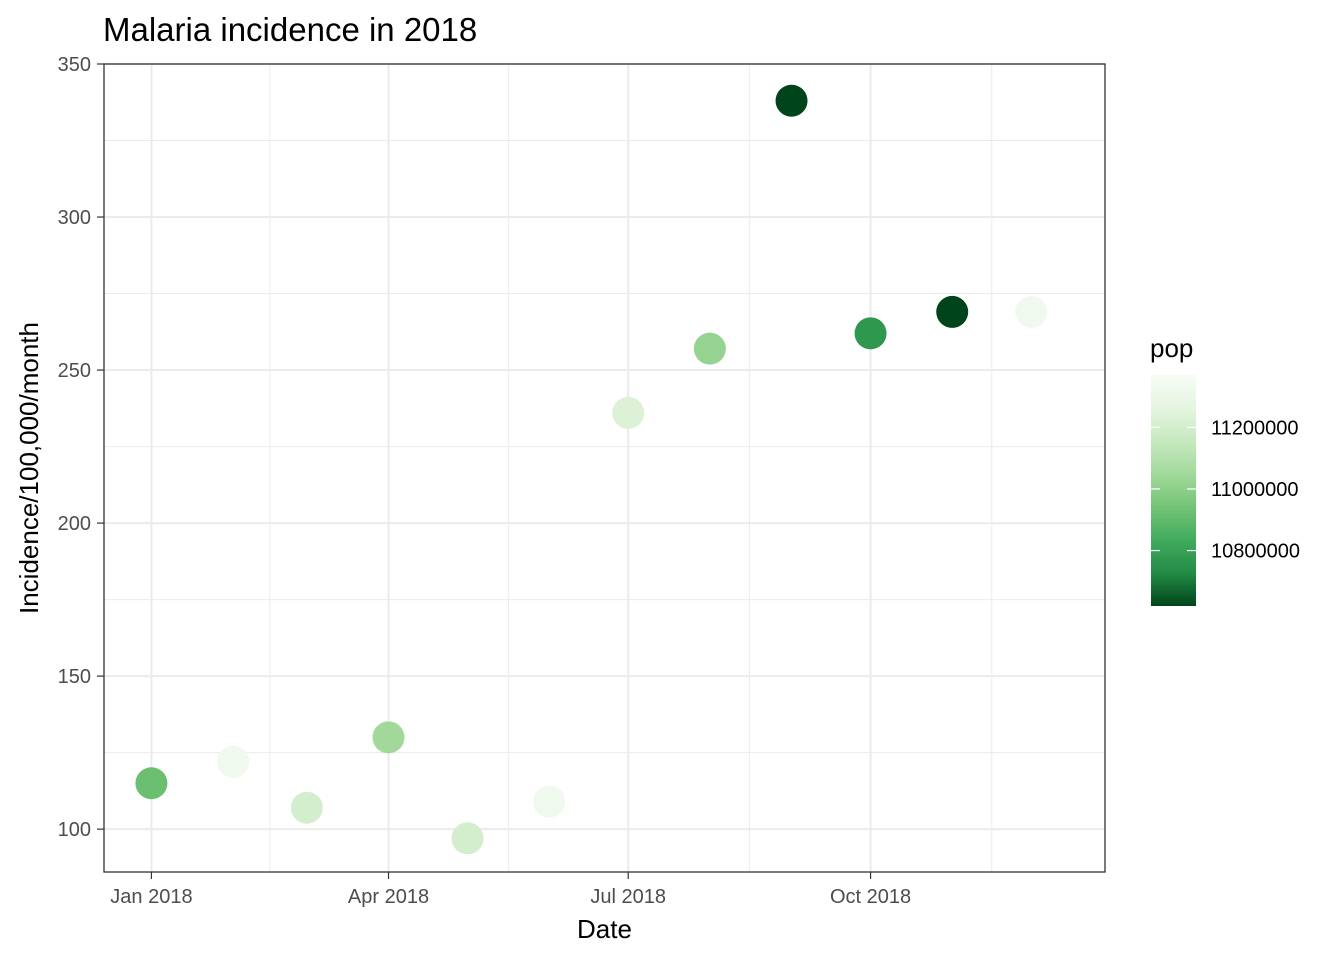 The image size is (1344, 960). Describe the element at coordinates (388, 897) in the screenshot. I see `x-tick-label: Apr 2018` at that location.